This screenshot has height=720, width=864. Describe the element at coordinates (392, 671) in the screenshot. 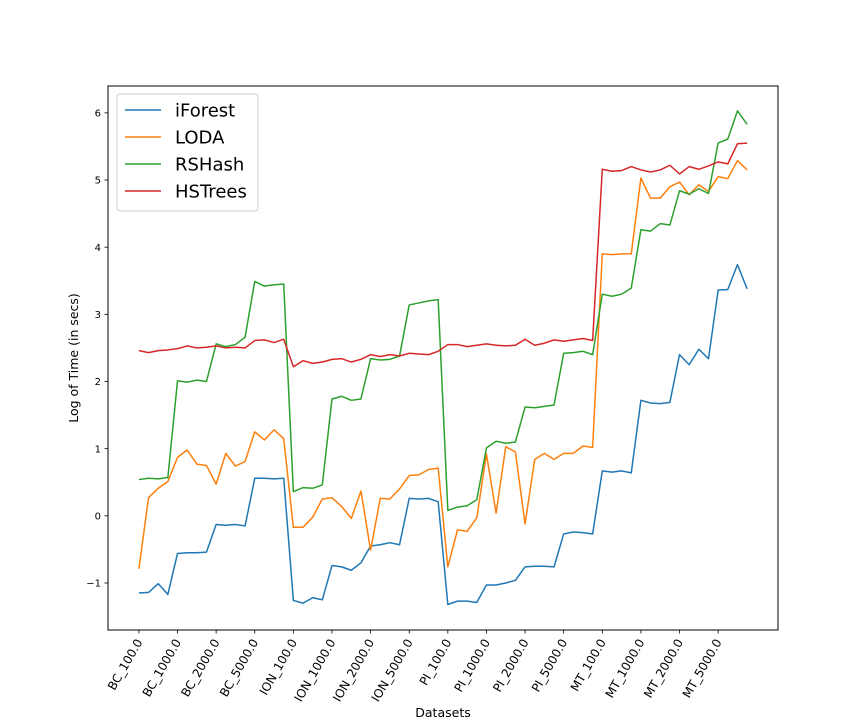

I see `x-tick-label: ION_5000.0` at that location.